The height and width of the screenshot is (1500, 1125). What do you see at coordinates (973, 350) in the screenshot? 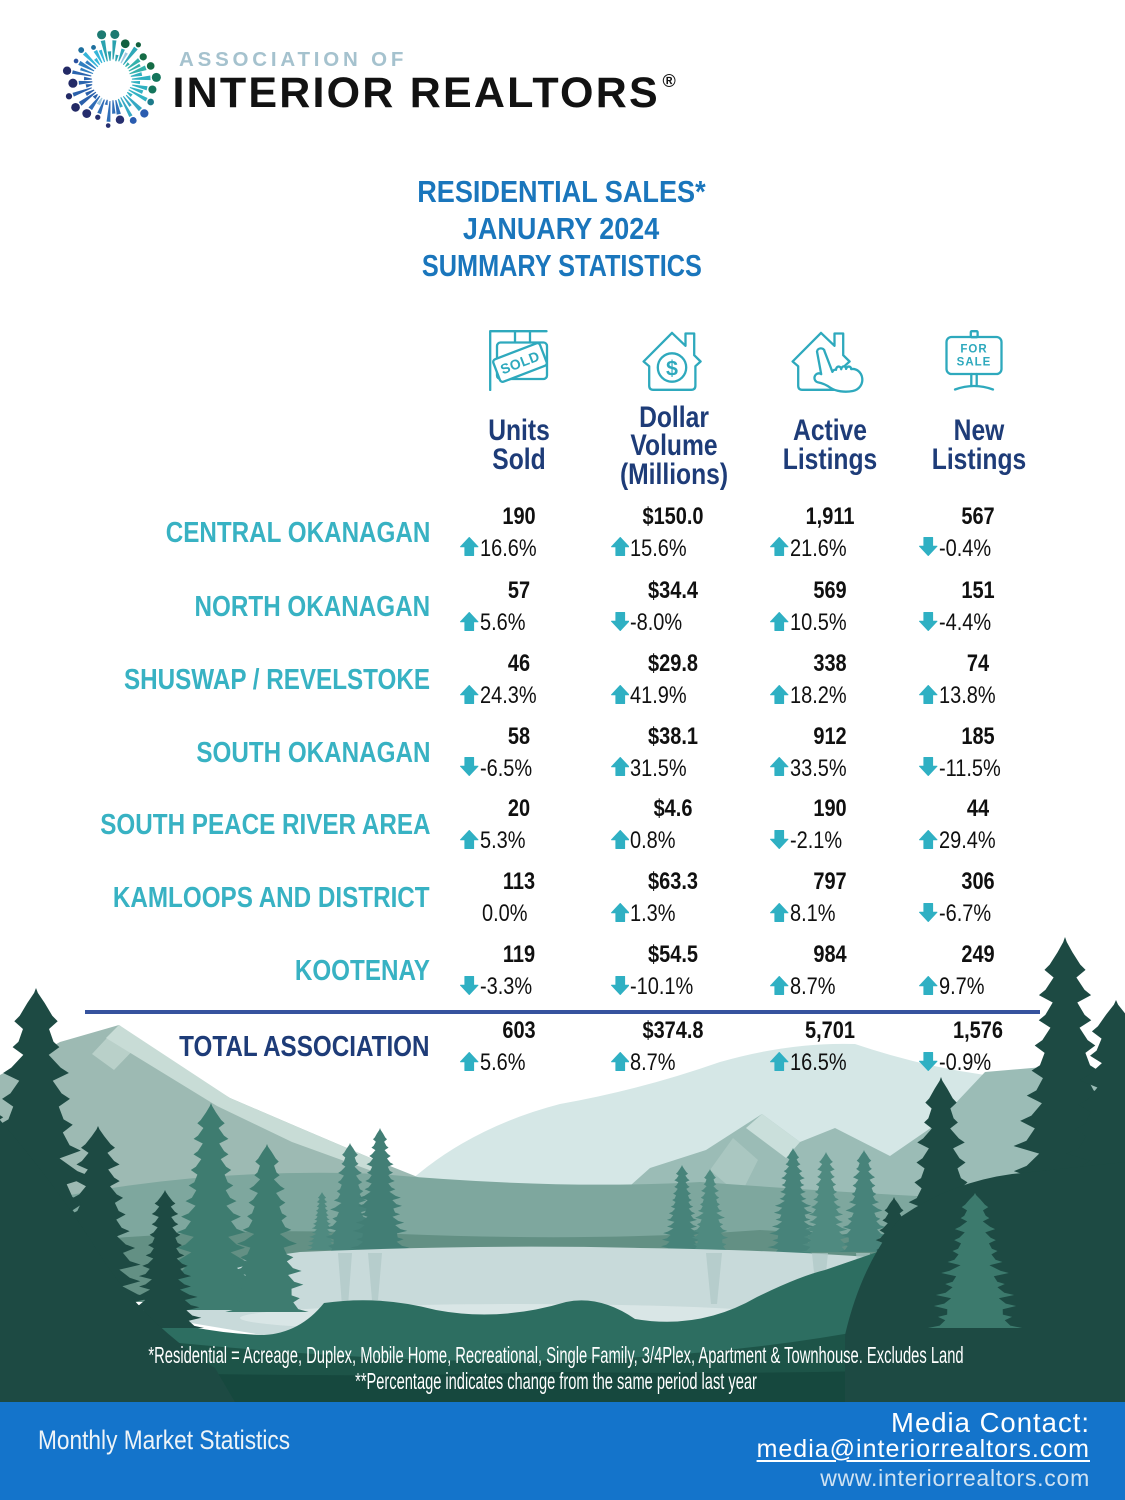
I see `svg-text: FOR` at bounding box center [973, 350].